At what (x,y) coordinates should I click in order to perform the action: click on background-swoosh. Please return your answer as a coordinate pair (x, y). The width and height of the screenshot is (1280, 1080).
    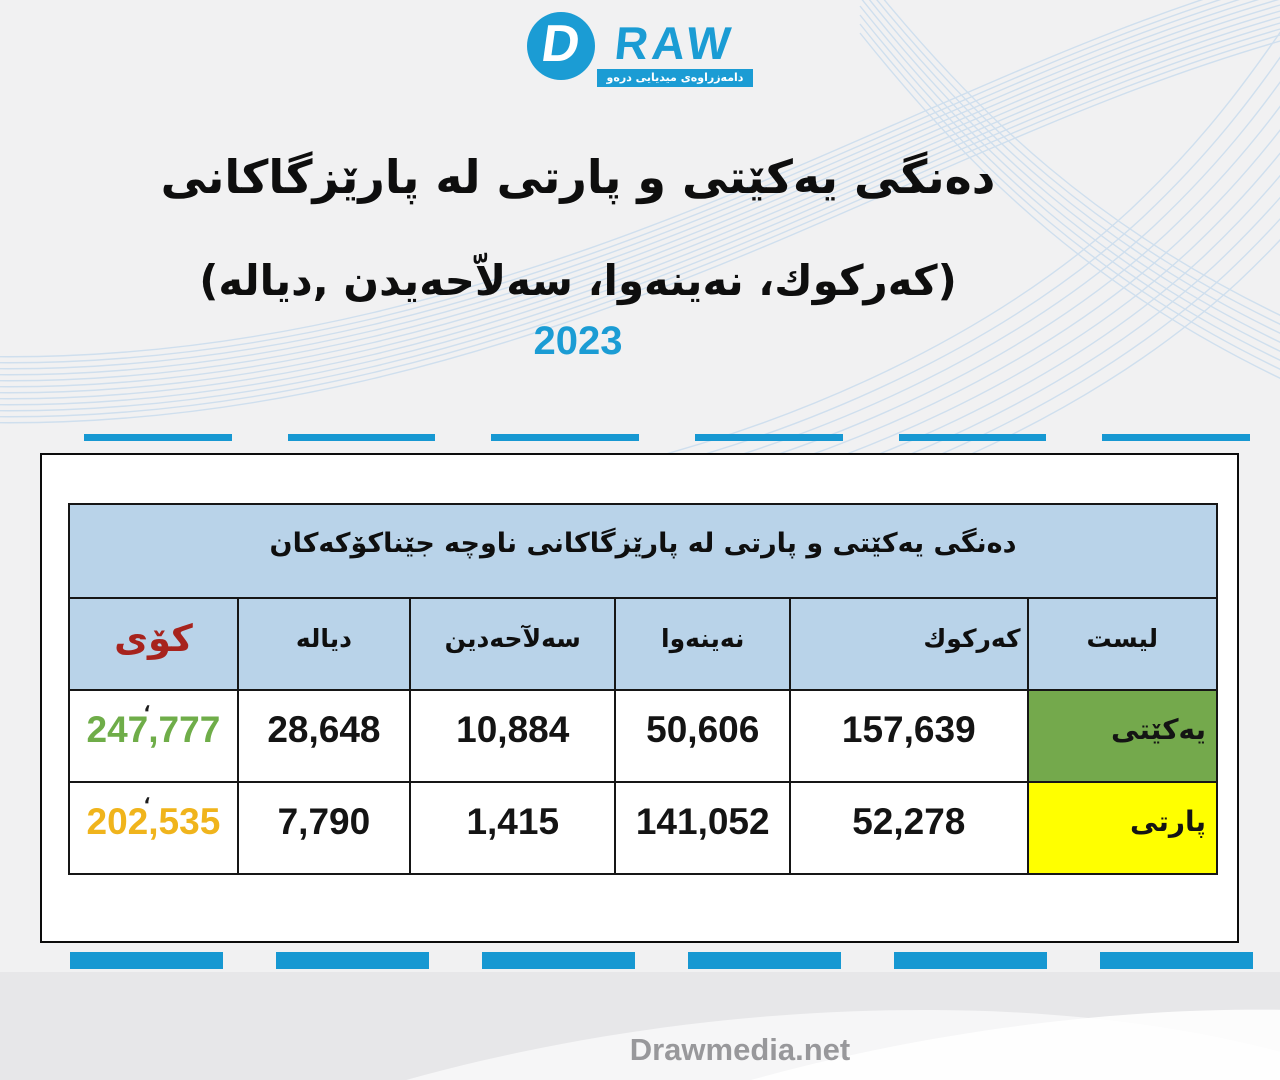
    Looking at the image, I should click on (640, 1026).